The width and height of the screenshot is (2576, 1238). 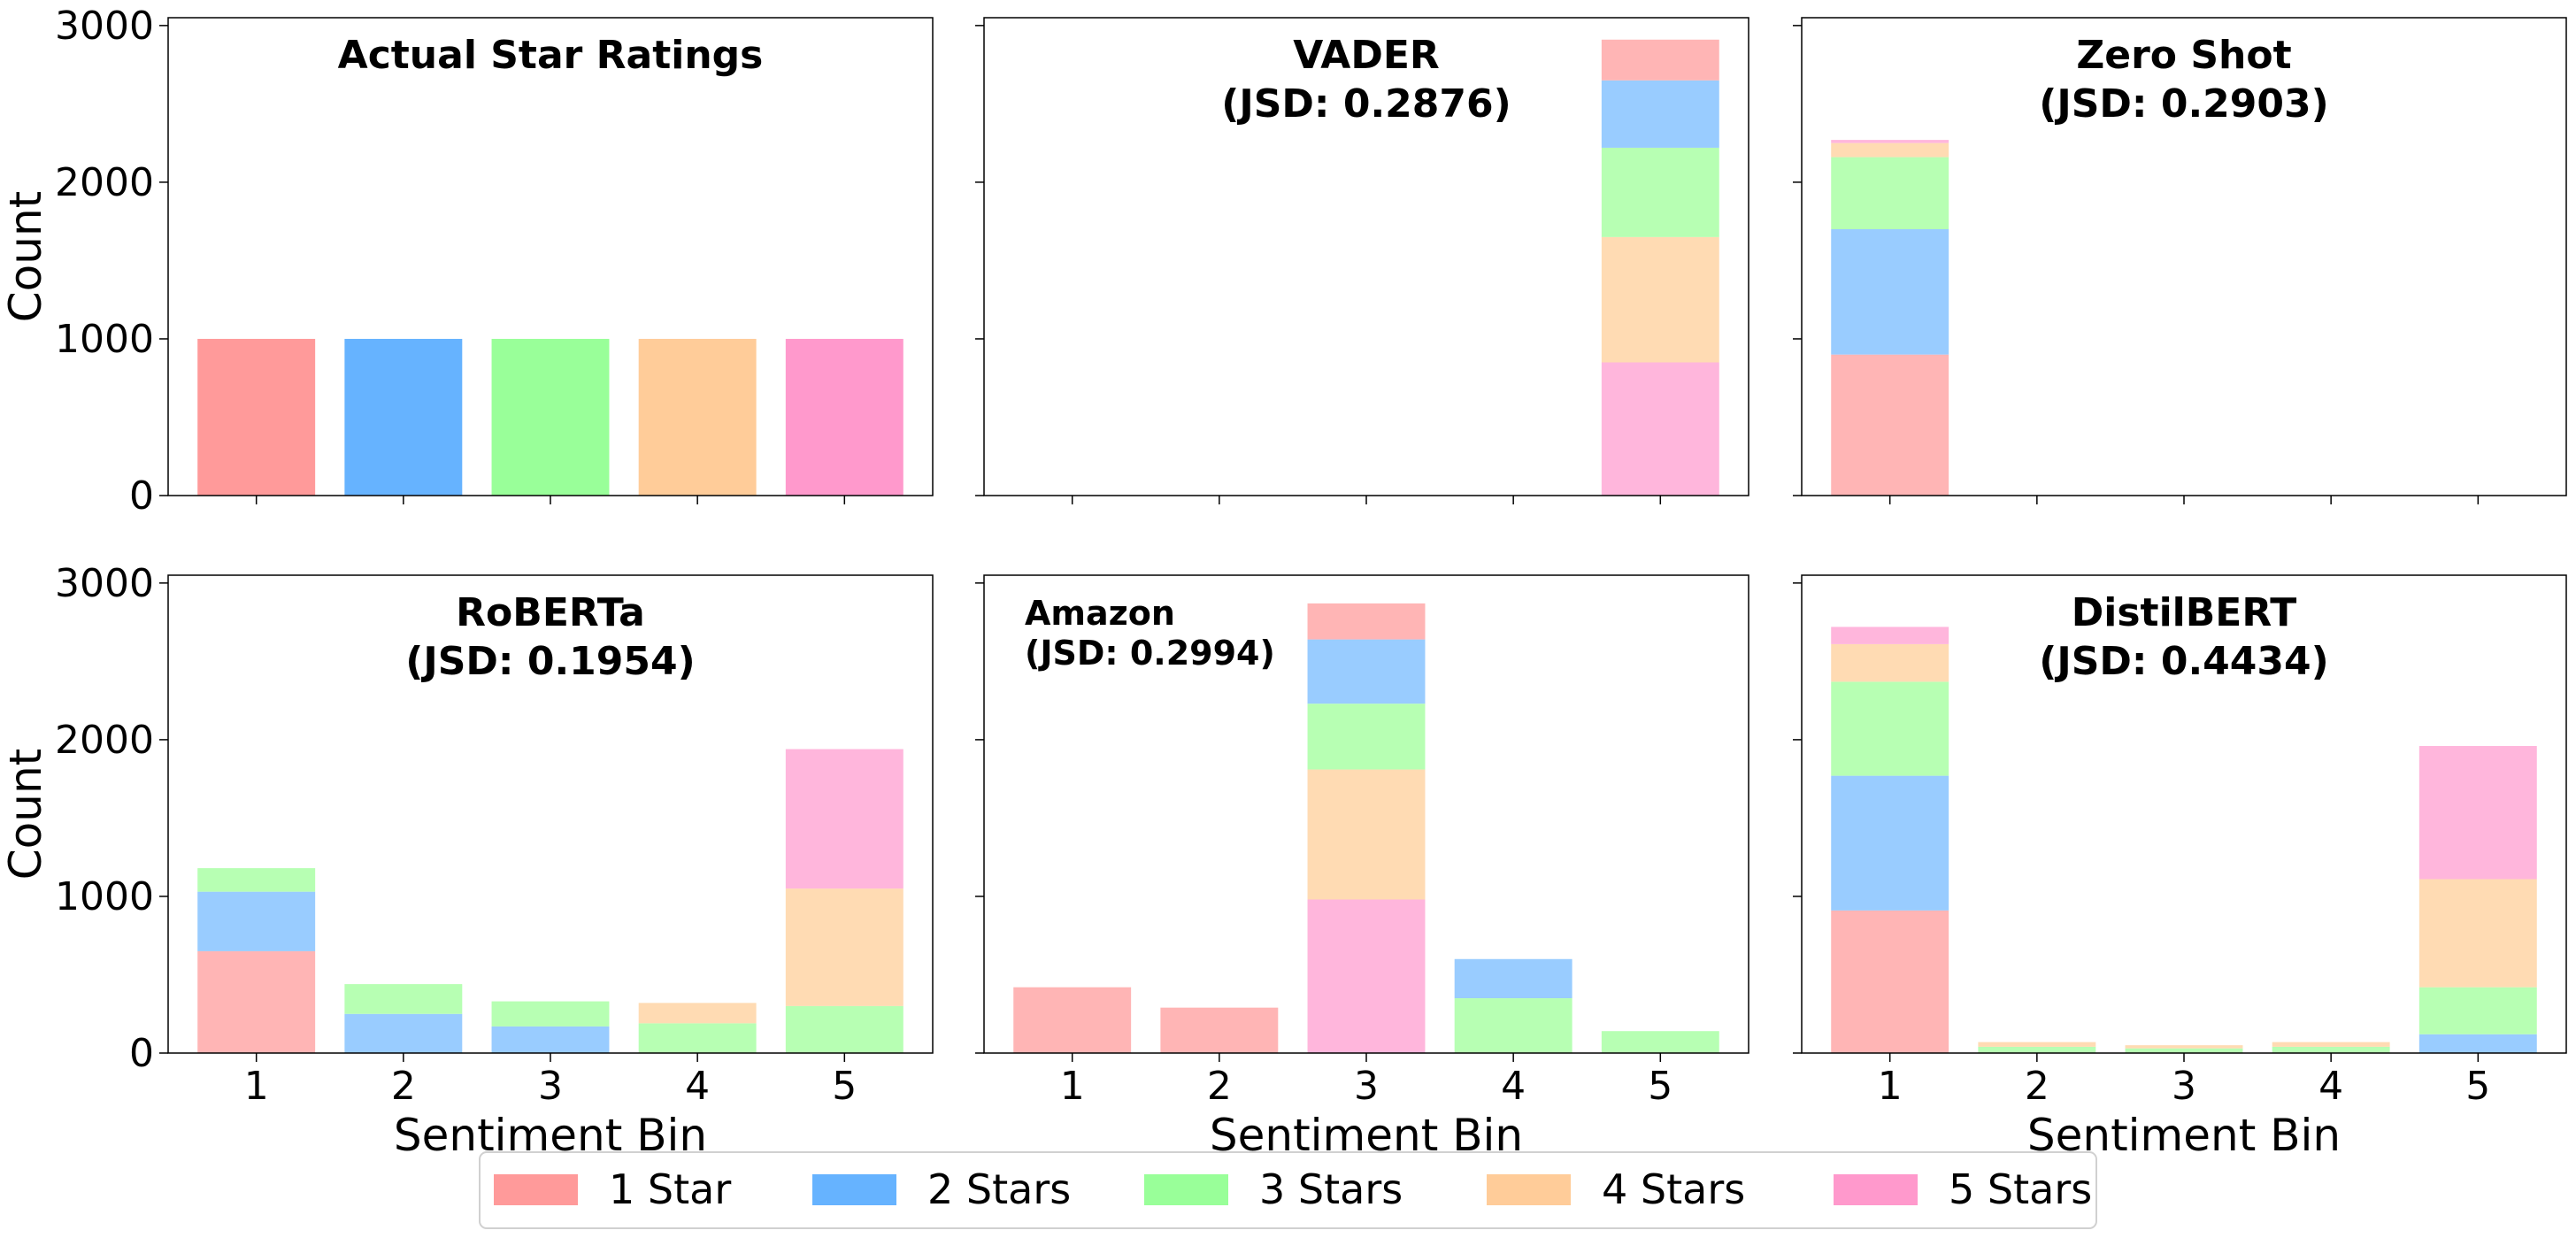 I want to click on chart-title: Zero Shot, so click(x=2183, y=56).